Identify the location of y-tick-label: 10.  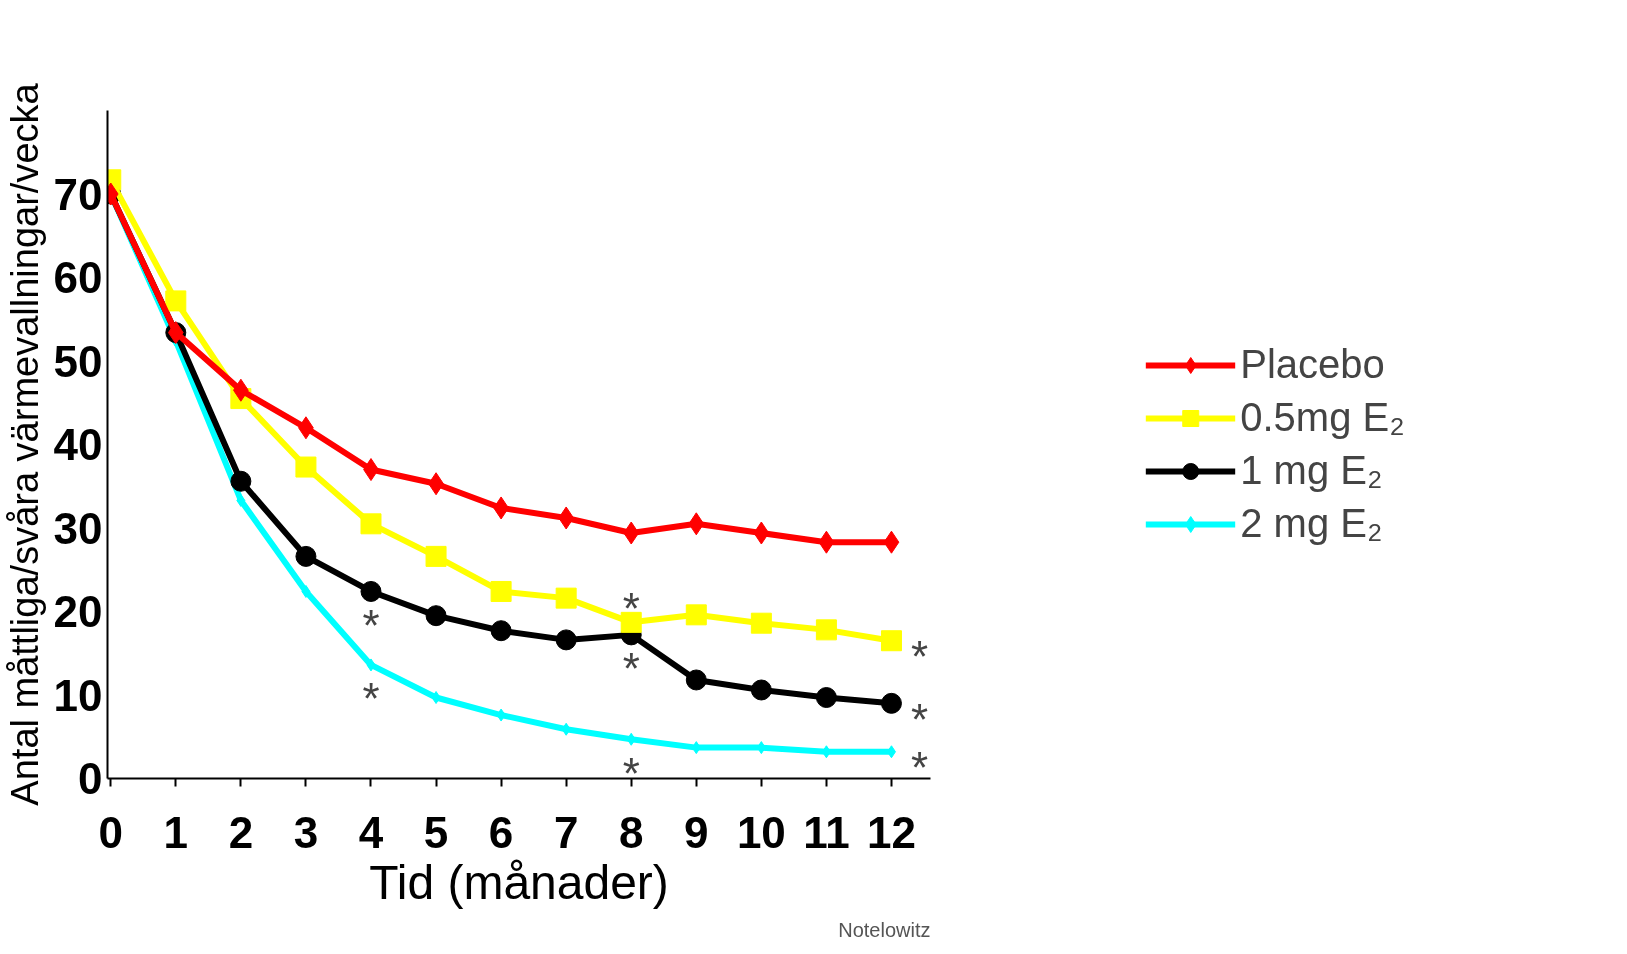
(78, 695).